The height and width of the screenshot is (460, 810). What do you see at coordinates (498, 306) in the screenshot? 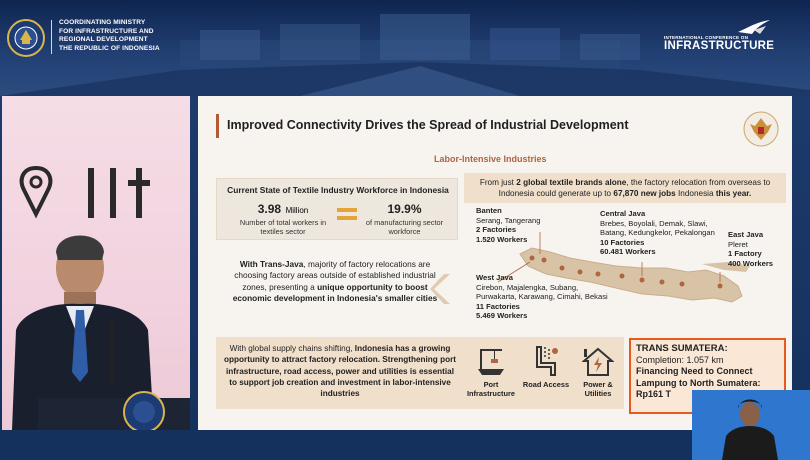
I see `west-java-factories: 11 Factories` at bounding box center [498, 306].